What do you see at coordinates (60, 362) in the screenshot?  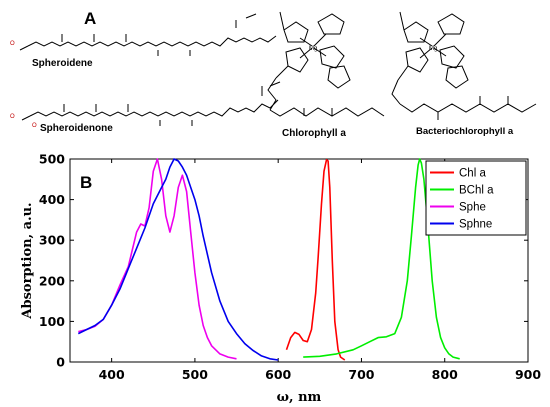 I see `y-tick-label: 0` at bounding box center [60, 362].